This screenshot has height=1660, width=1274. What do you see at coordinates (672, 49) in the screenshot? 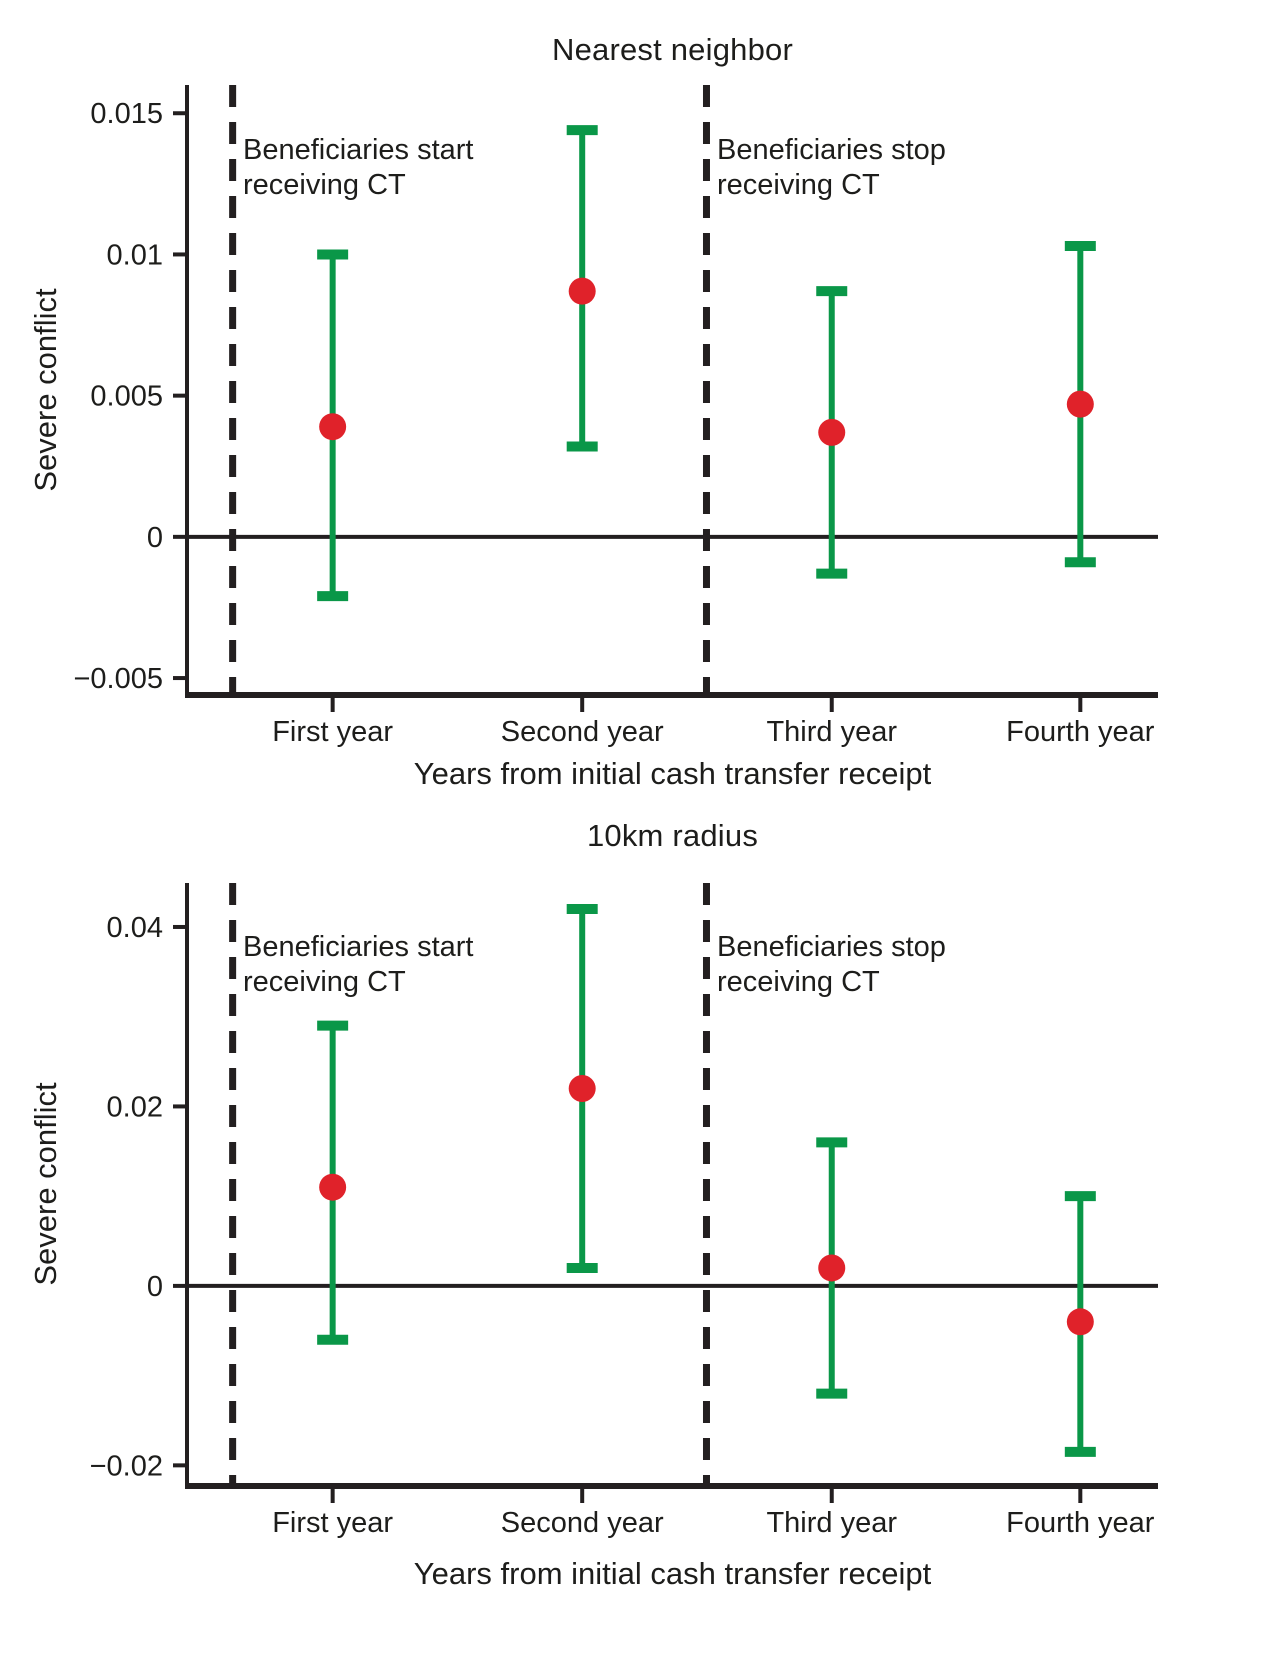
I see `panel-title-nearest-neighbor: Nearest neighbor` at bounding box center [672, 49].